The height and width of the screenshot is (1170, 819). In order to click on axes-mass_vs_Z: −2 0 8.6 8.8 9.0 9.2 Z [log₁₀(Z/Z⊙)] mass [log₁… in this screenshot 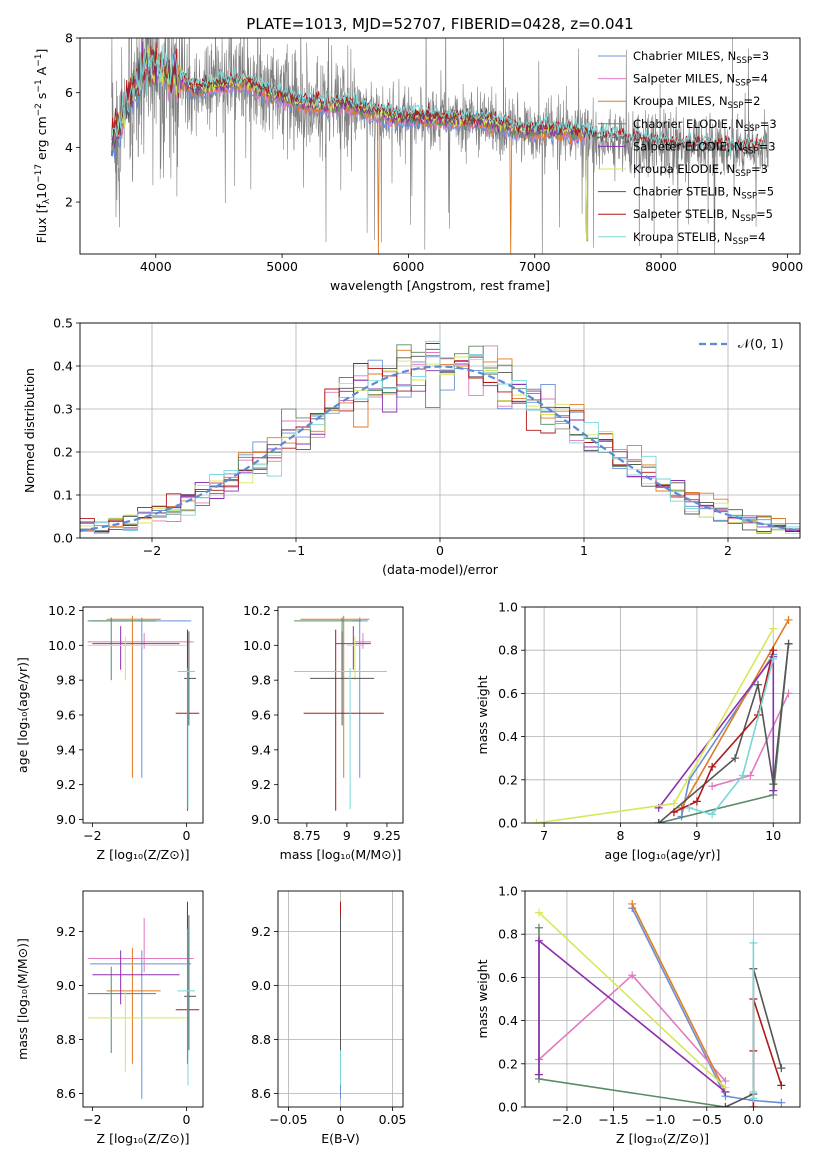, I will do `click(109, 1018)`.